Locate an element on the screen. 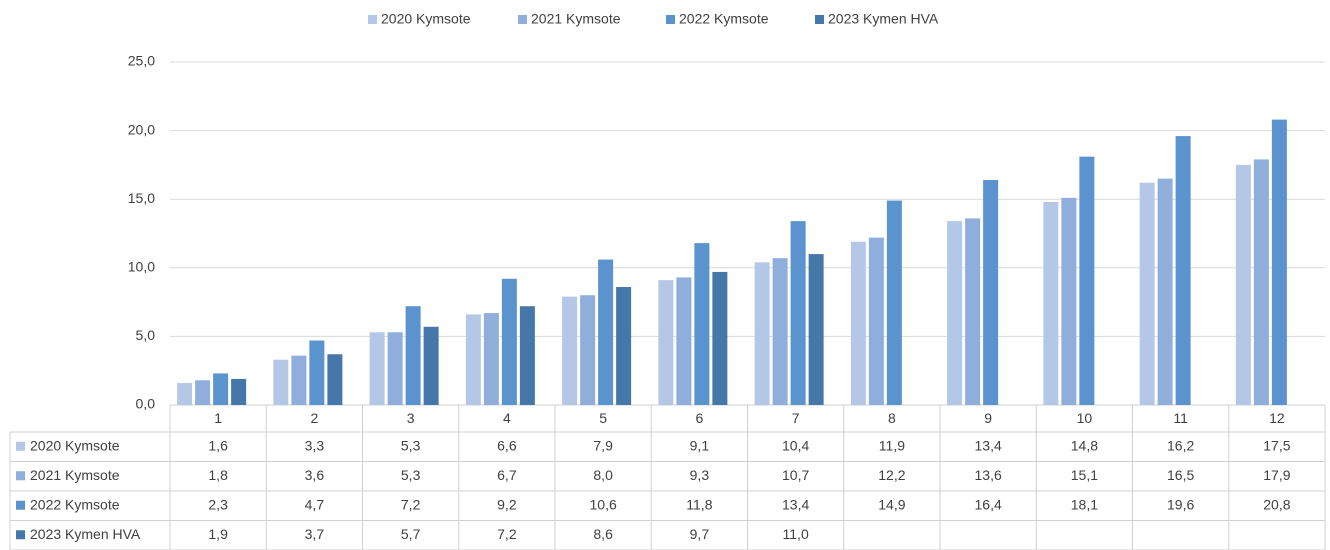 The image size is (1330, 550). legend-label: 2022 Kymsote is located at coordinates (724, 19).